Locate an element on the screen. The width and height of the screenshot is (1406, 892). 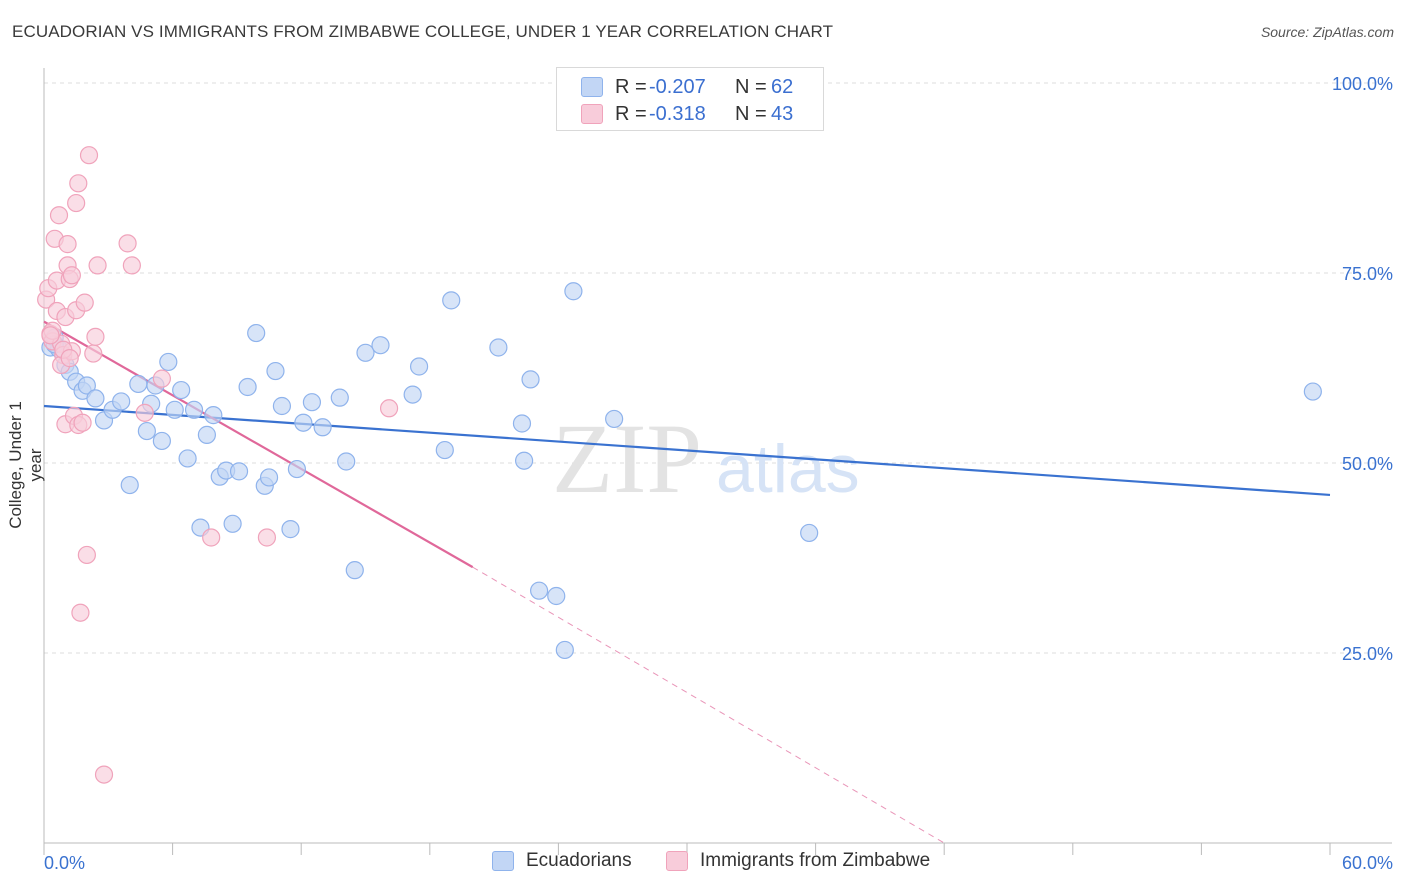
watermark: ZIP atlas is located at coordinates (706, 458).